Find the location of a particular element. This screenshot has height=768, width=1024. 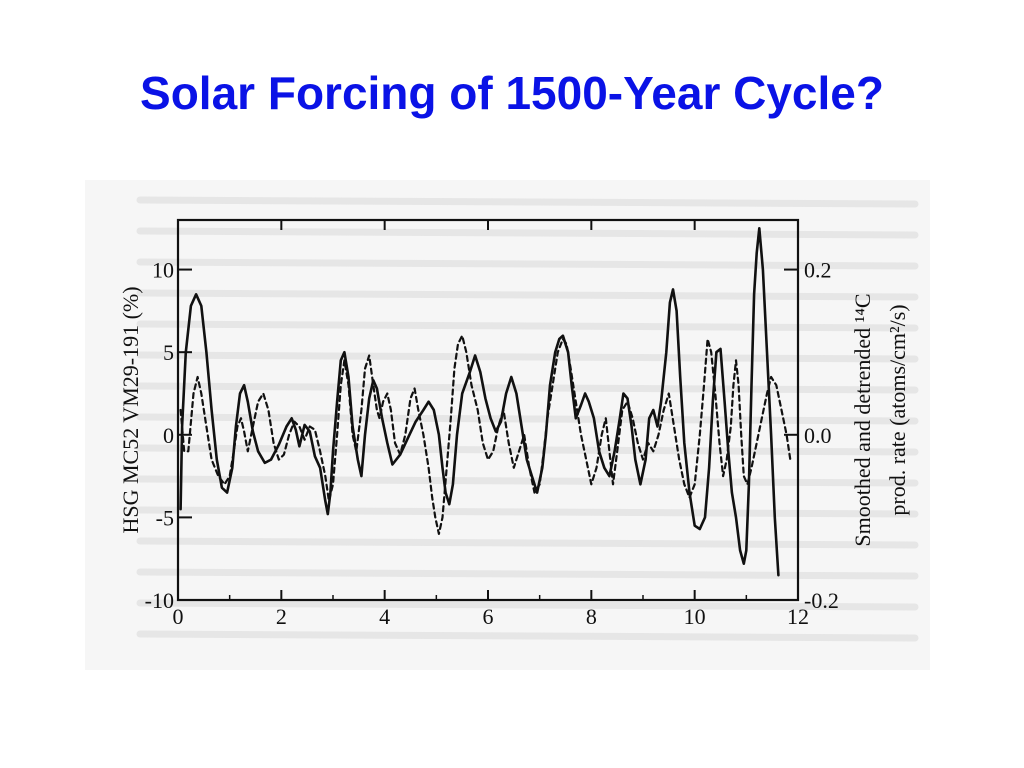

x-tick-label: 2 is located at coordinates (281, 616).